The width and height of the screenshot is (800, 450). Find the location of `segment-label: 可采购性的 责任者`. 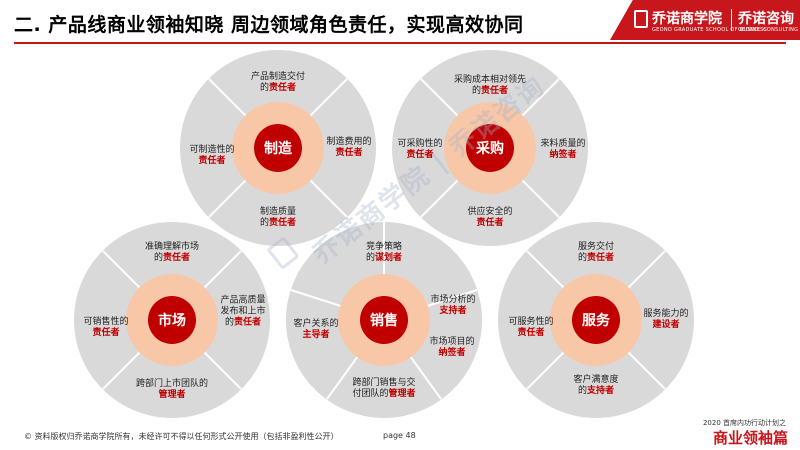

segment-label: 可采购性的 责任者 is located at coordinates (420, 149).